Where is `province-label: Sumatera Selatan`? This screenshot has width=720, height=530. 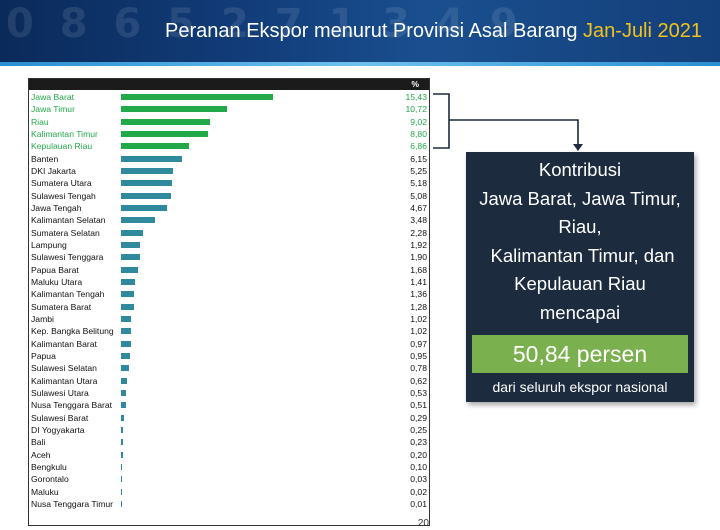 province-label: Sumatera Selatan is located at coordinates (65, 232).